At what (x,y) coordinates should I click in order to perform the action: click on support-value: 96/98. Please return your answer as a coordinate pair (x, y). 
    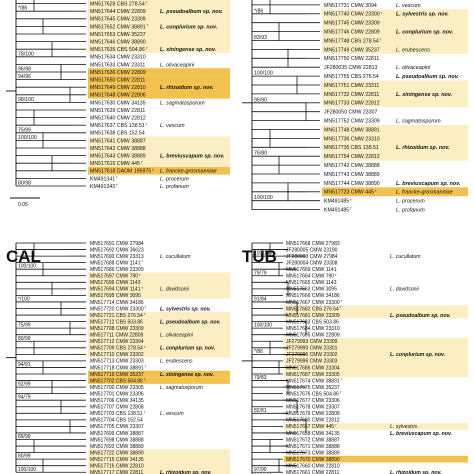
    Looking at the image, I should click on (24, 70).